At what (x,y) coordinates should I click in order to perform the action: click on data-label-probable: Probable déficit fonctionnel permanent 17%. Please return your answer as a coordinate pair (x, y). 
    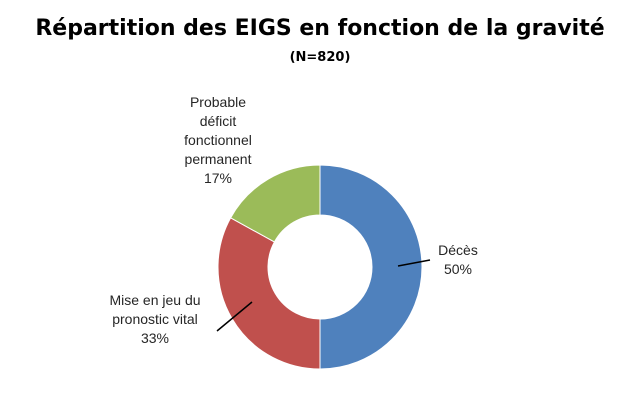
    Looking at the image, I should click on (218, 140).